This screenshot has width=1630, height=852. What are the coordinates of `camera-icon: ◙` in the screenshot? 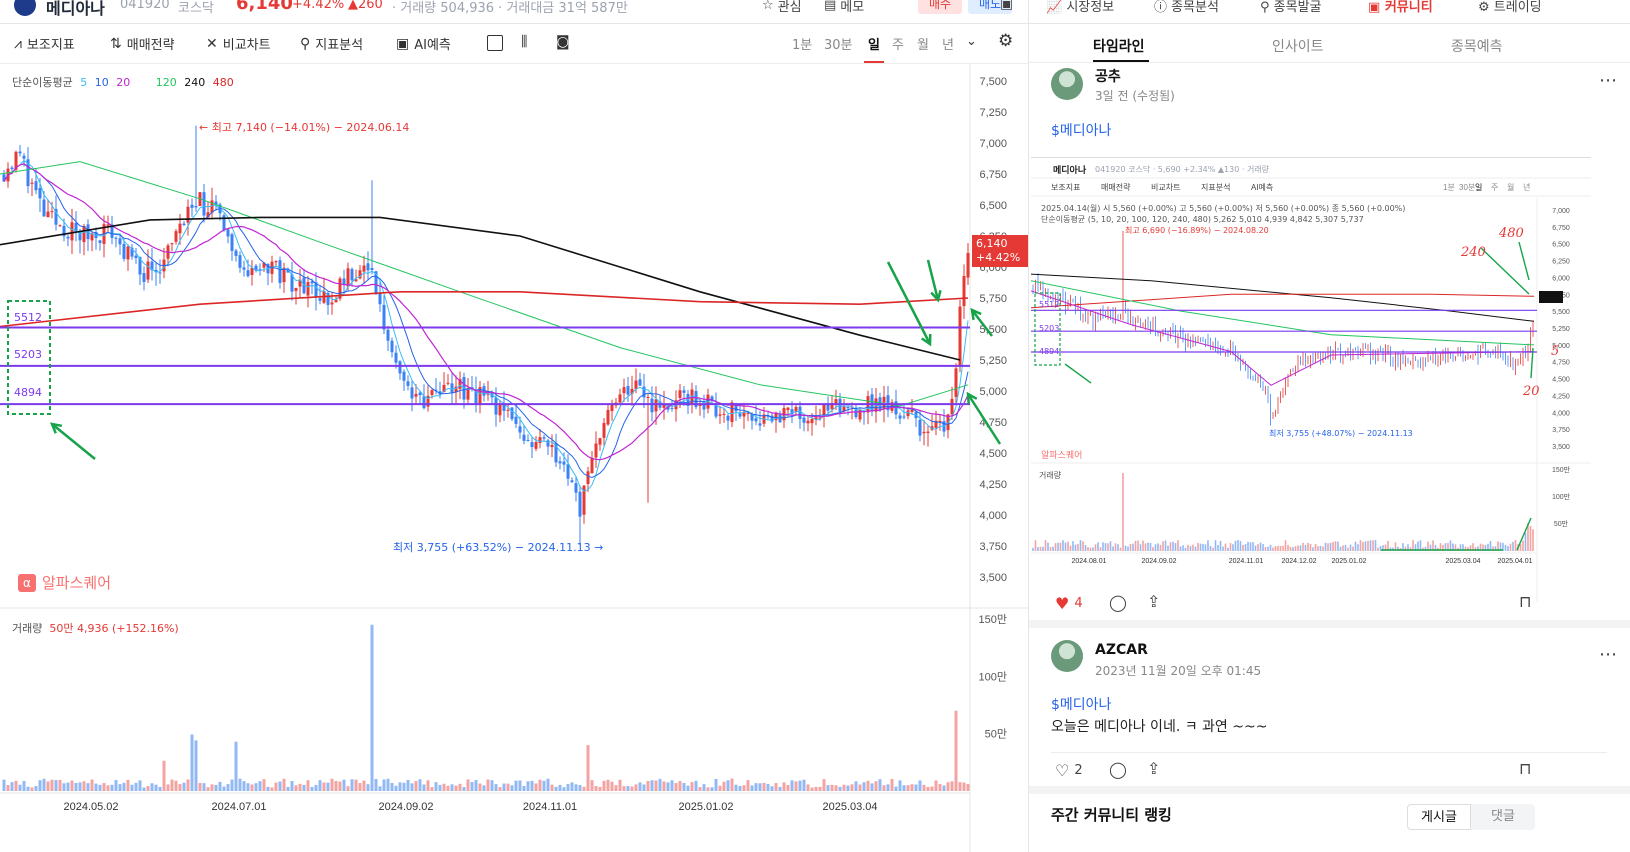 It's located at (563, 42).